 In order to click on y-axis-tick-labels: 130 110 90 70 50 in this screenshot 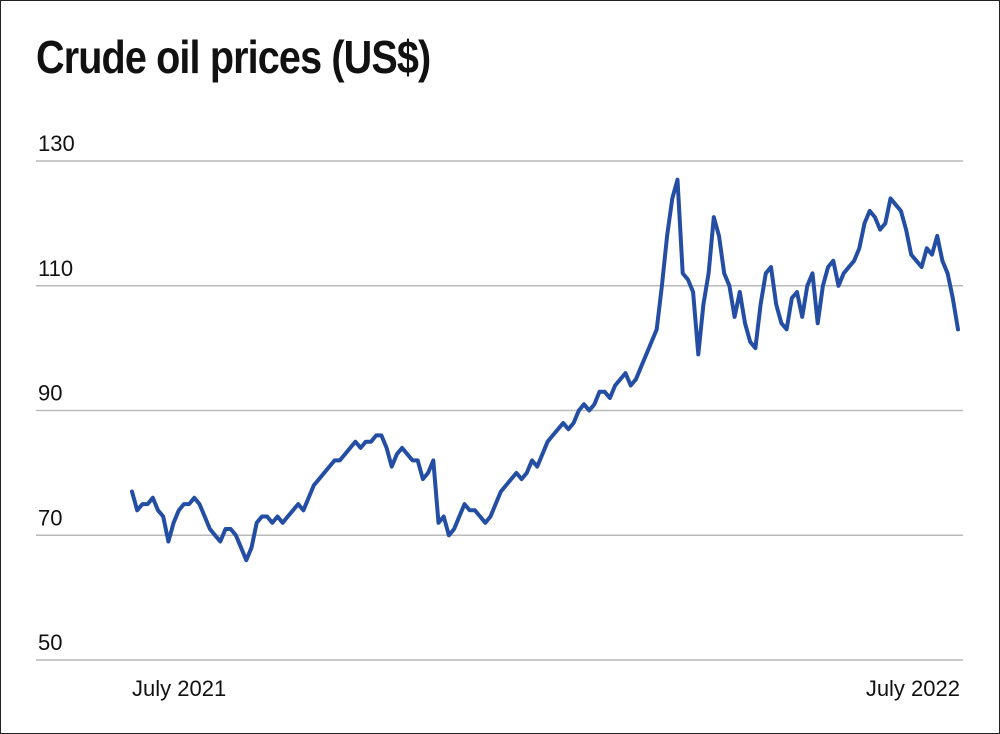, I will do `click(56, 393)`.